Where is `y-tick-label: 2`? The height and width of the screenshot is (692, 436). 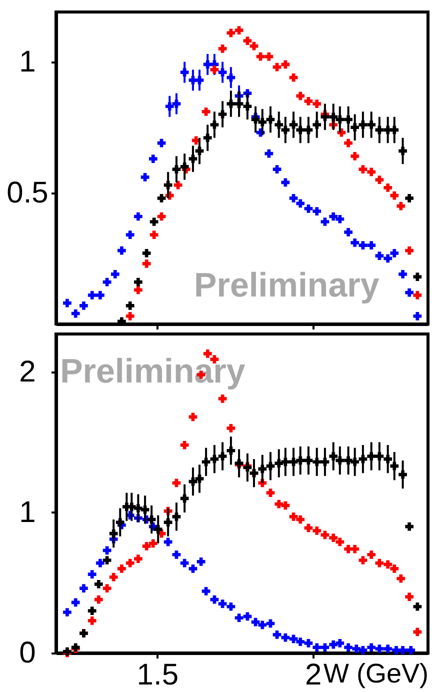
y-tick-label: 2 is located at coordinates (27, 371).